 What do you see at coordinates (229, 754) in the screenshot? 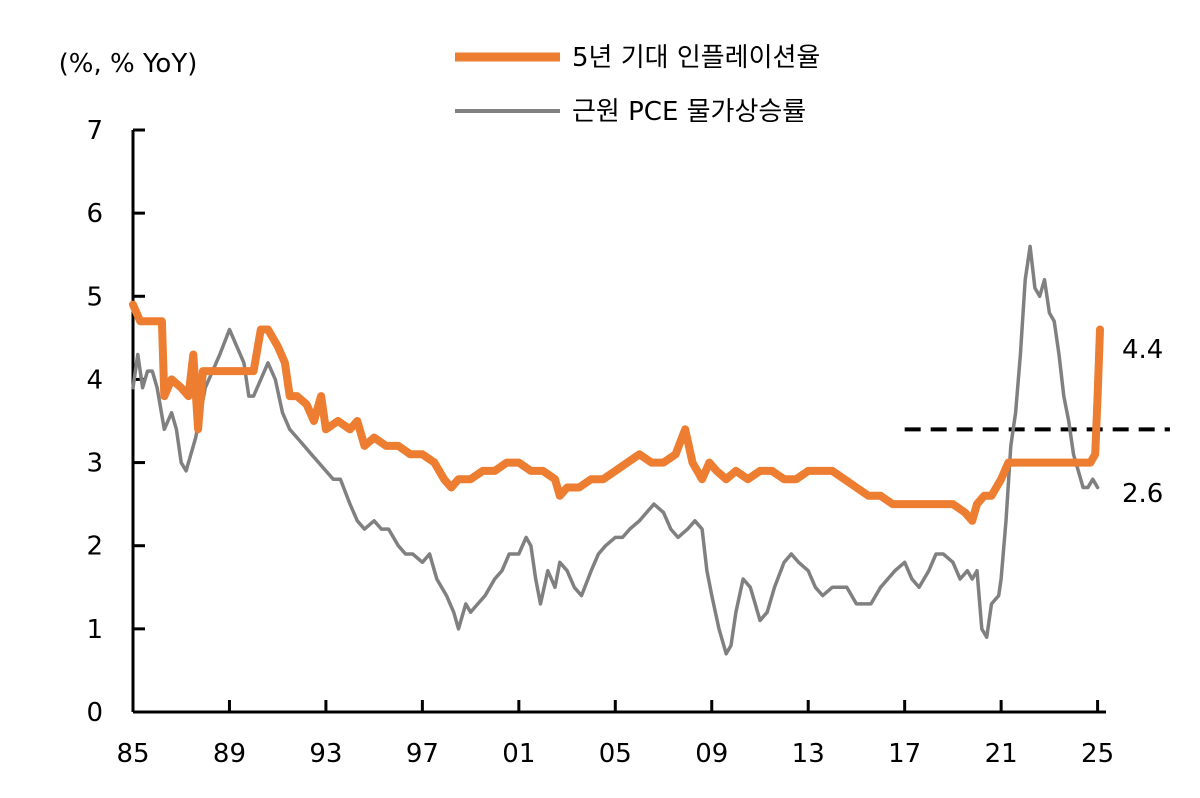
I see `x-tick-label: 89` at bounding box center [229, 754].